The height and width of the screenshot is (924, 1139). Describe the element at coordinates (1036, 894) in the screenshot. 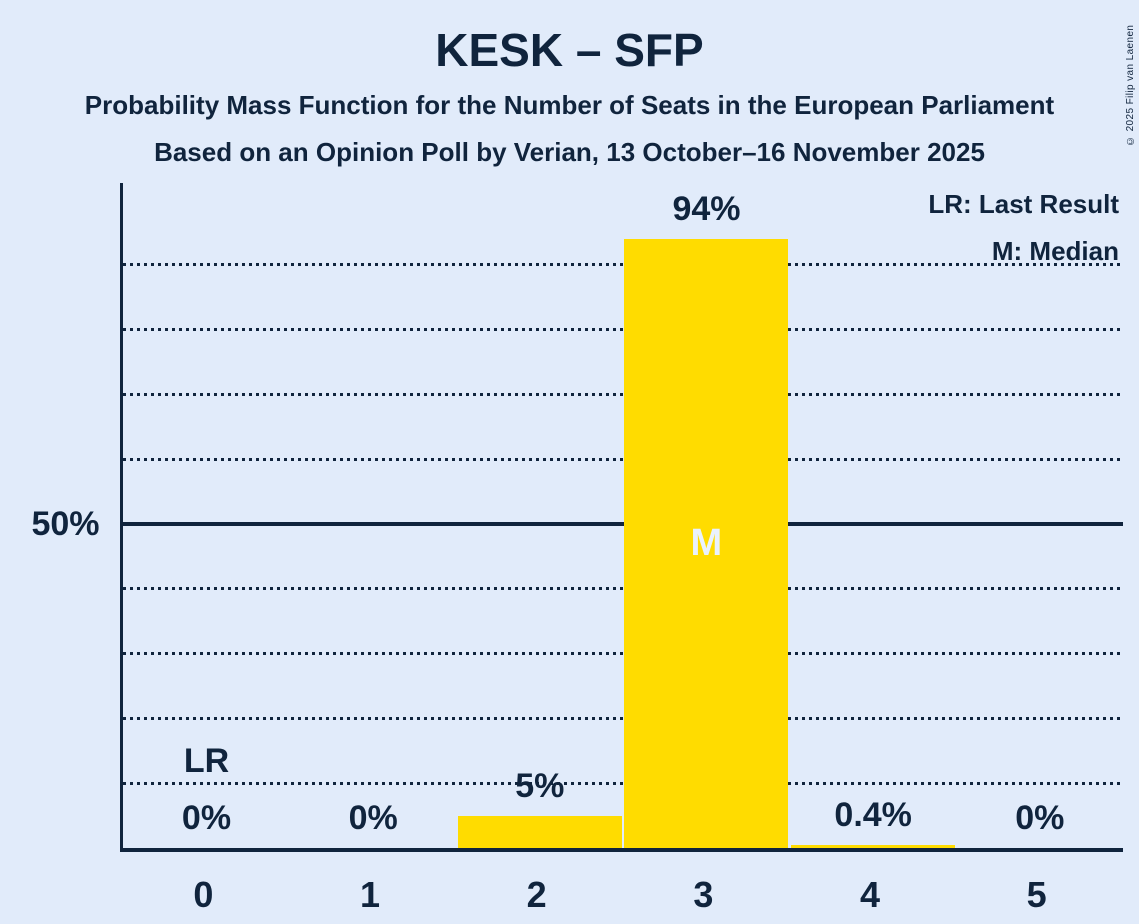

I see `x-tick-label: 5` at that location.